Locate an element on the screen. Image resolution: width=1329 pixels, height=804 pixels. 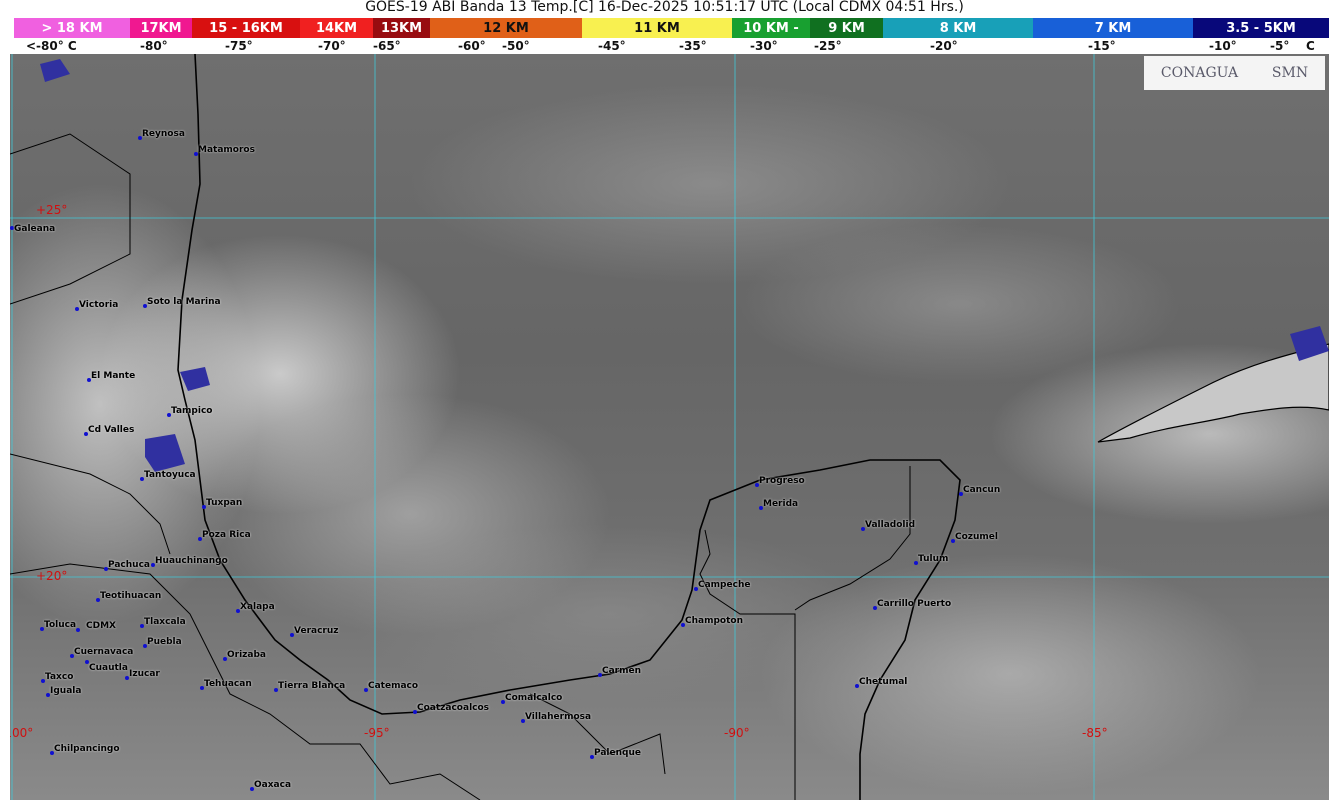
city-label: Campeche is located at coordinates (724, 585).